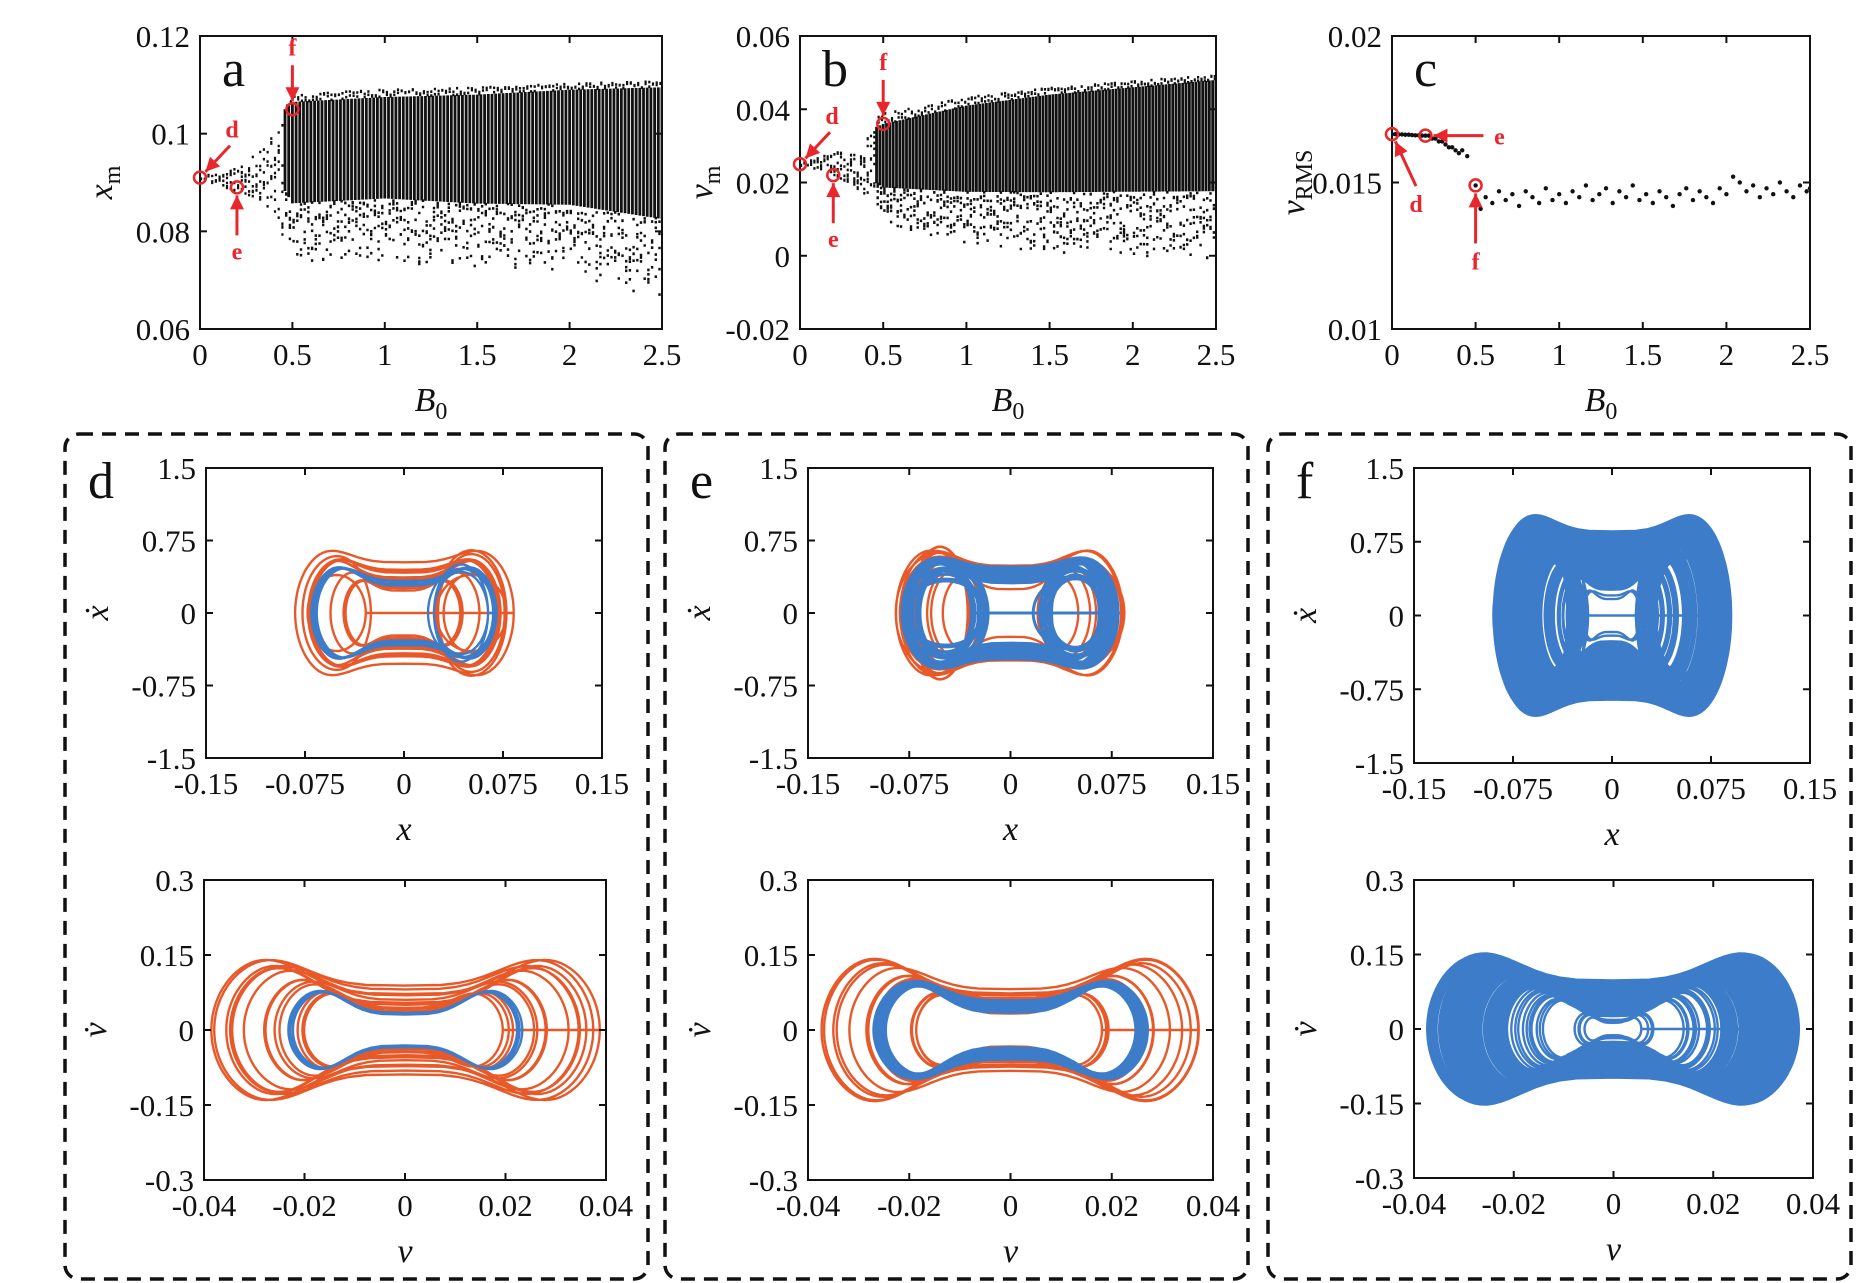  Describe the element at coordinates (1564, 1065) in the screenshot. I see `panel-f2: -0.04 -0.02 0 0.02 0.04 -0.3 -0.15 0 0.15 0.3 v v̇` at that location.